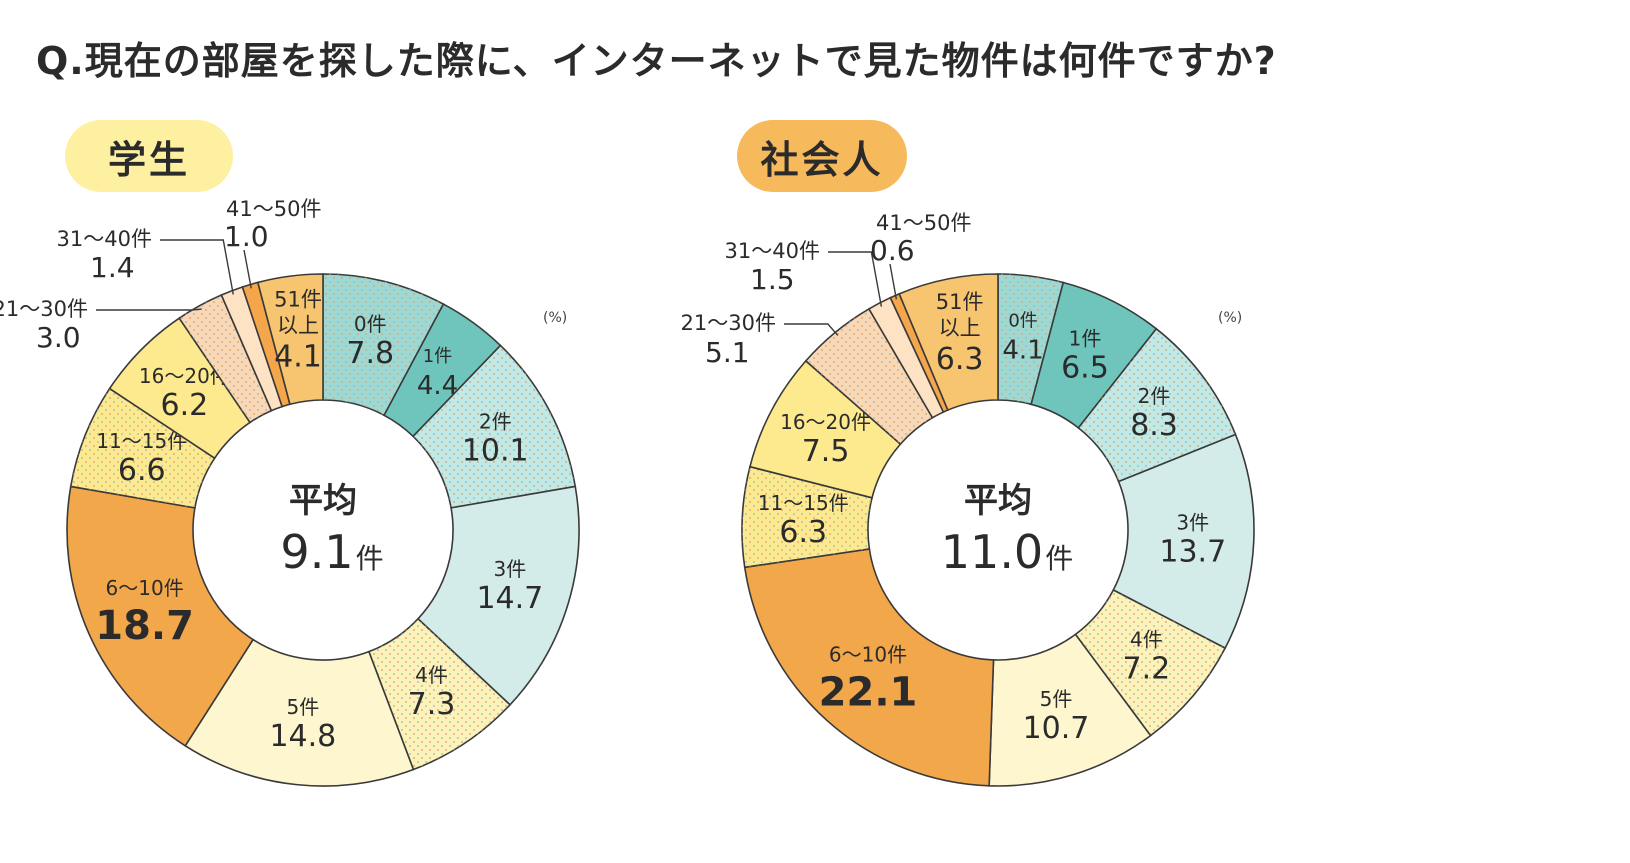 The image size is (1630, 863). What do you see at coordinates (144, 626) in the screenshot?
I see `slice-value: 18.7` at bounding box center [144, 626].